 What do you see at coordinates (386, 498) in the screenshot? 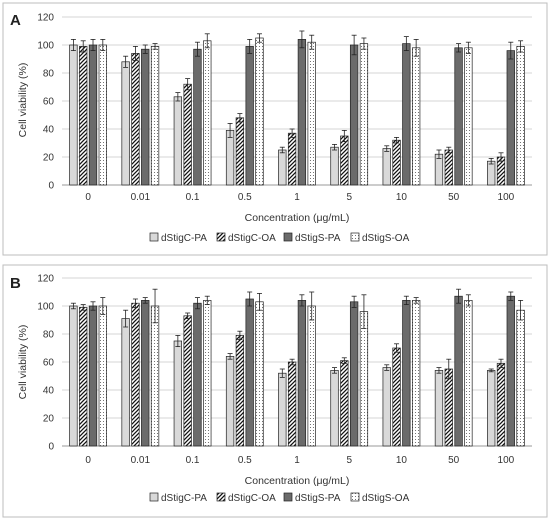
I see `legend-label: dStigS-OA` at bounding box center [386, 498].